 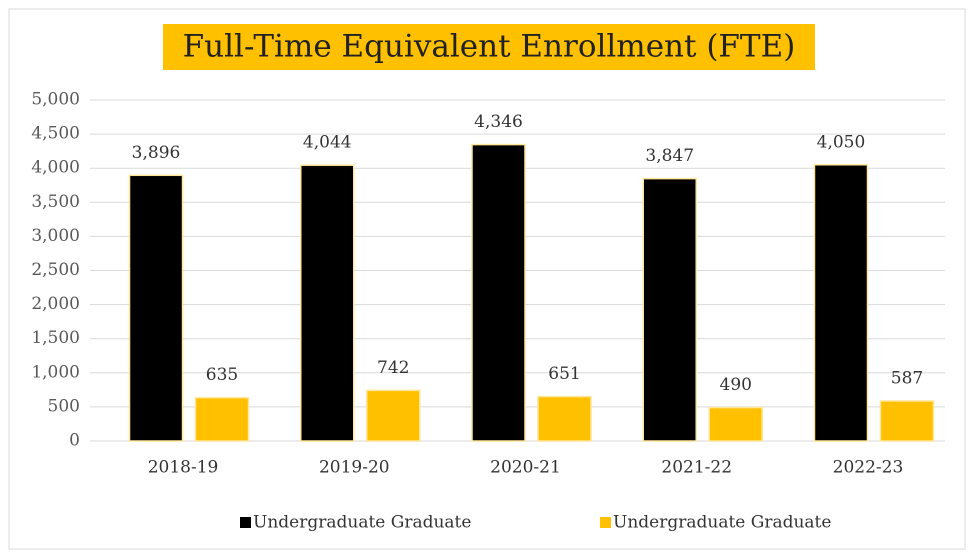 I want to click on x-tick-label: 2020-21, so click(x=525, y=468).